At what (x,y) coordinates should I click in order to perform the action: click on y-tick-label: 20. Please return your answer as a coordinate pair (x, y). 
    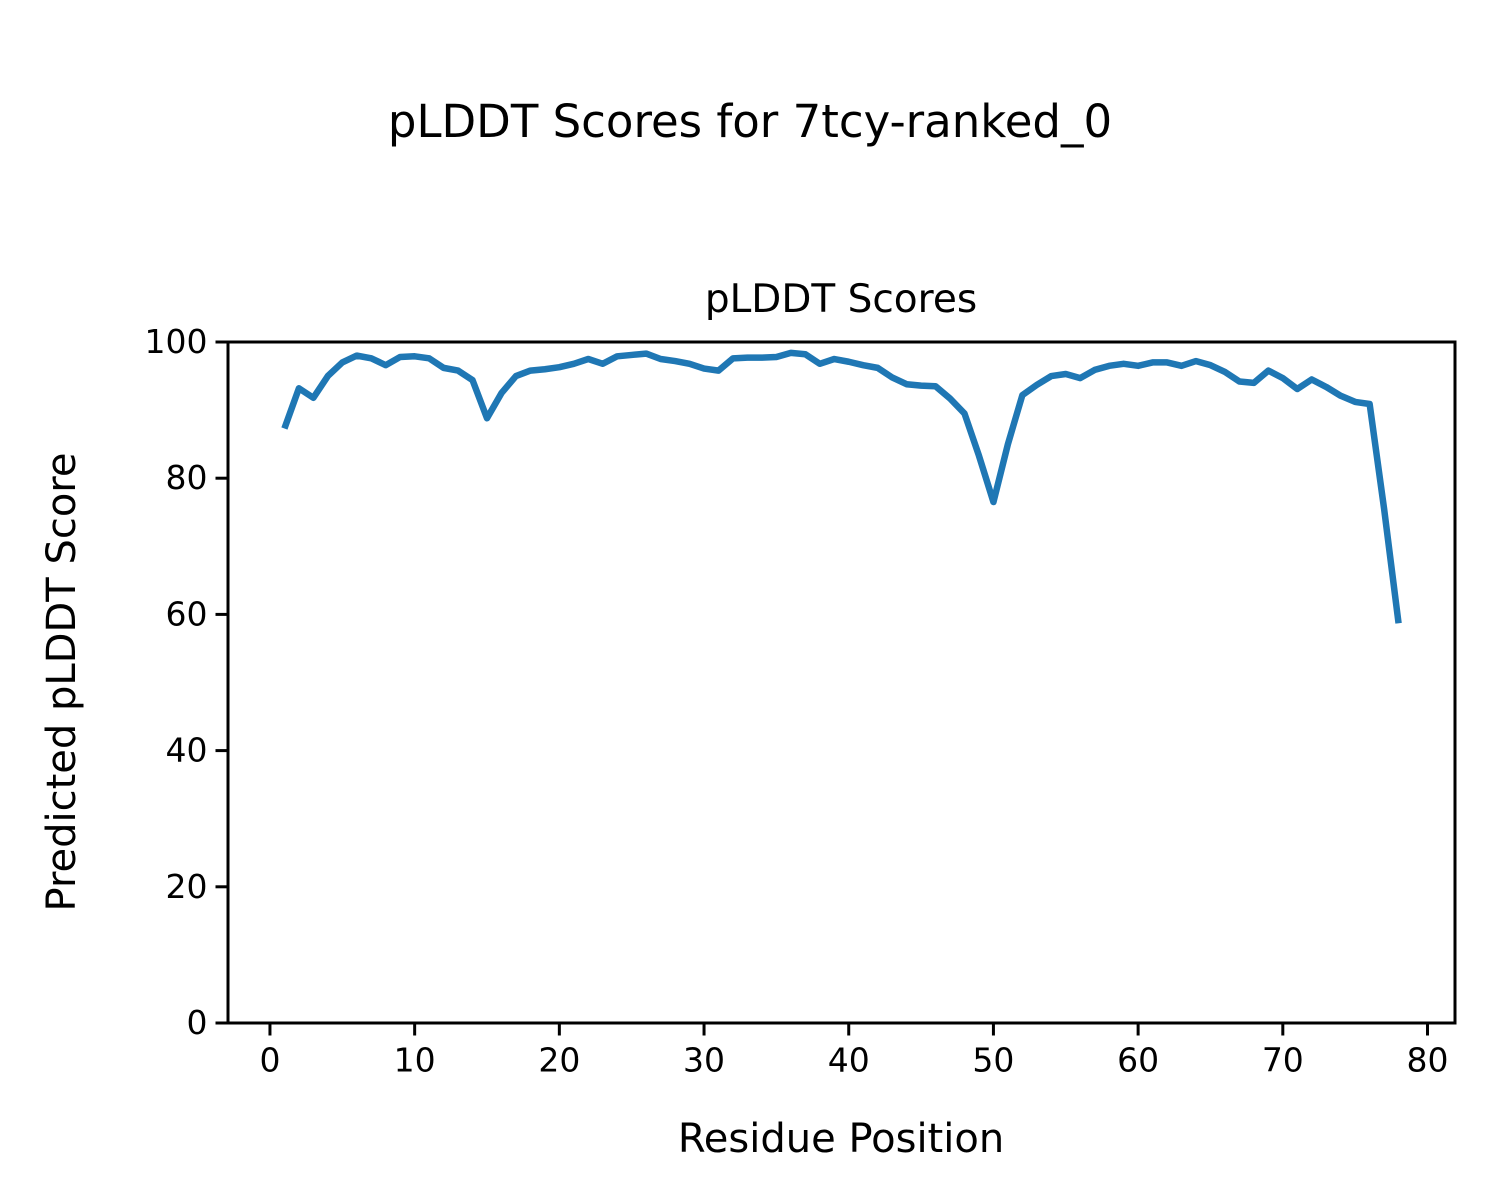
    Looking at the image, I should click on (187, 886).